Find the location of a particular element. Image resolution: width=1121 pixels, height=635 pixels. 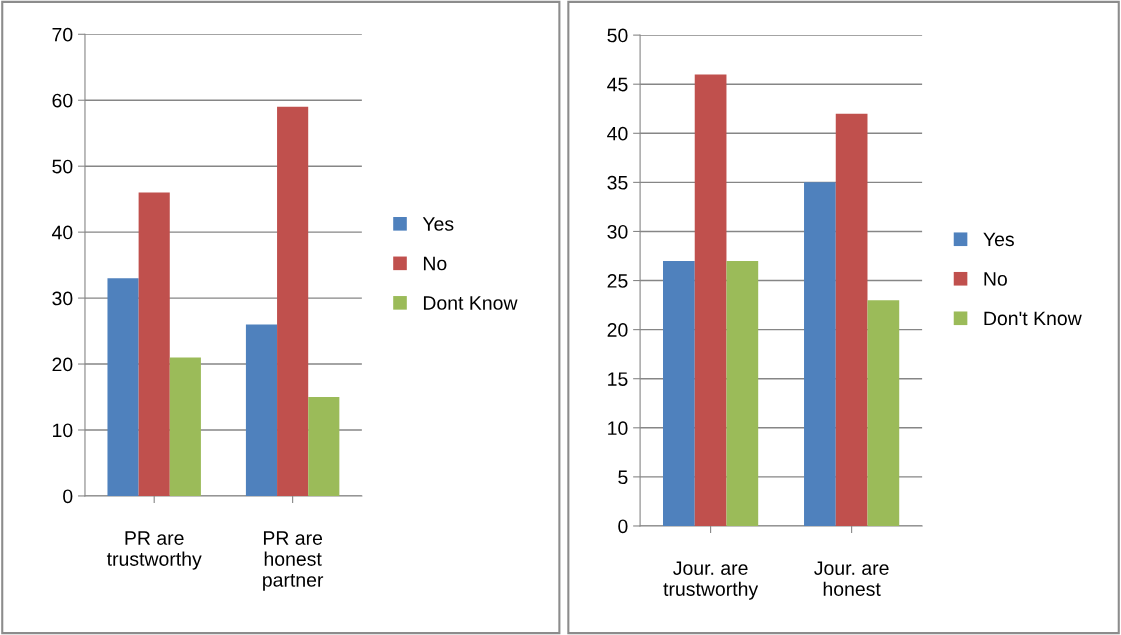

y-tick-label: 35 is located at coordinates (617, 182).